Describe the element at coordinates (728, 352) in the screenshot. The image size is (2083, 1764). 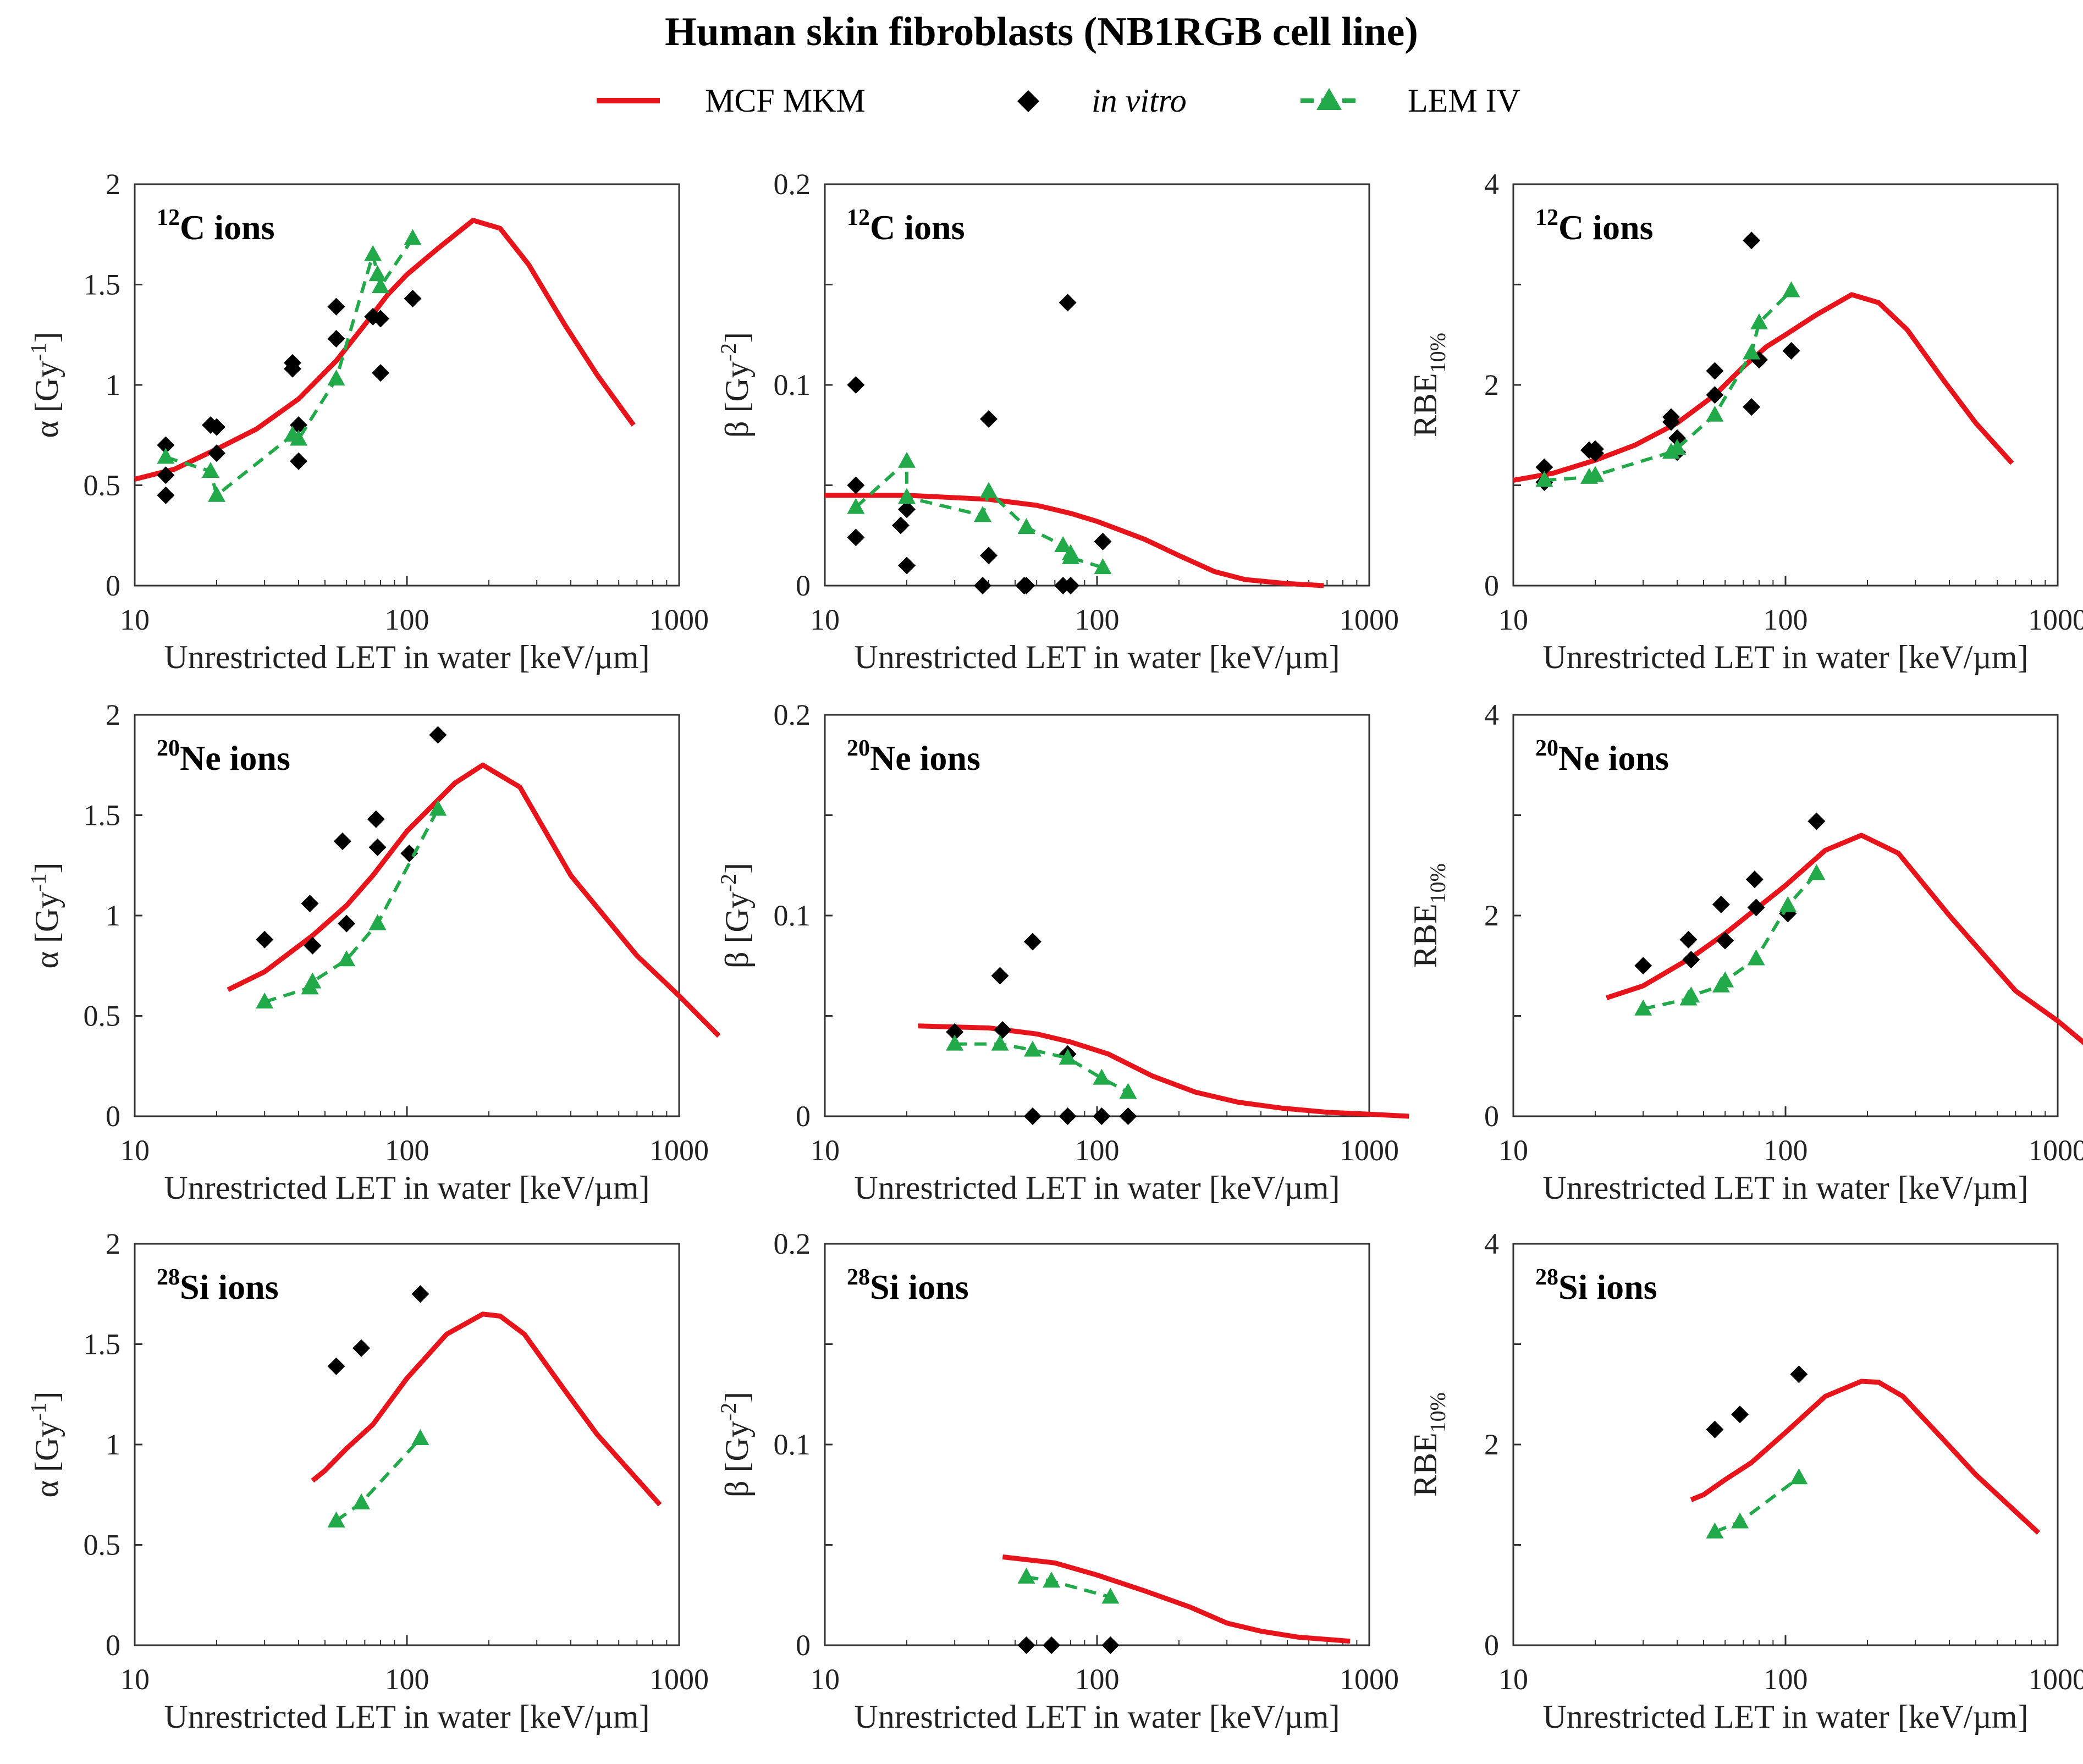
I see `y-axis-label-sup: -2` at that location.